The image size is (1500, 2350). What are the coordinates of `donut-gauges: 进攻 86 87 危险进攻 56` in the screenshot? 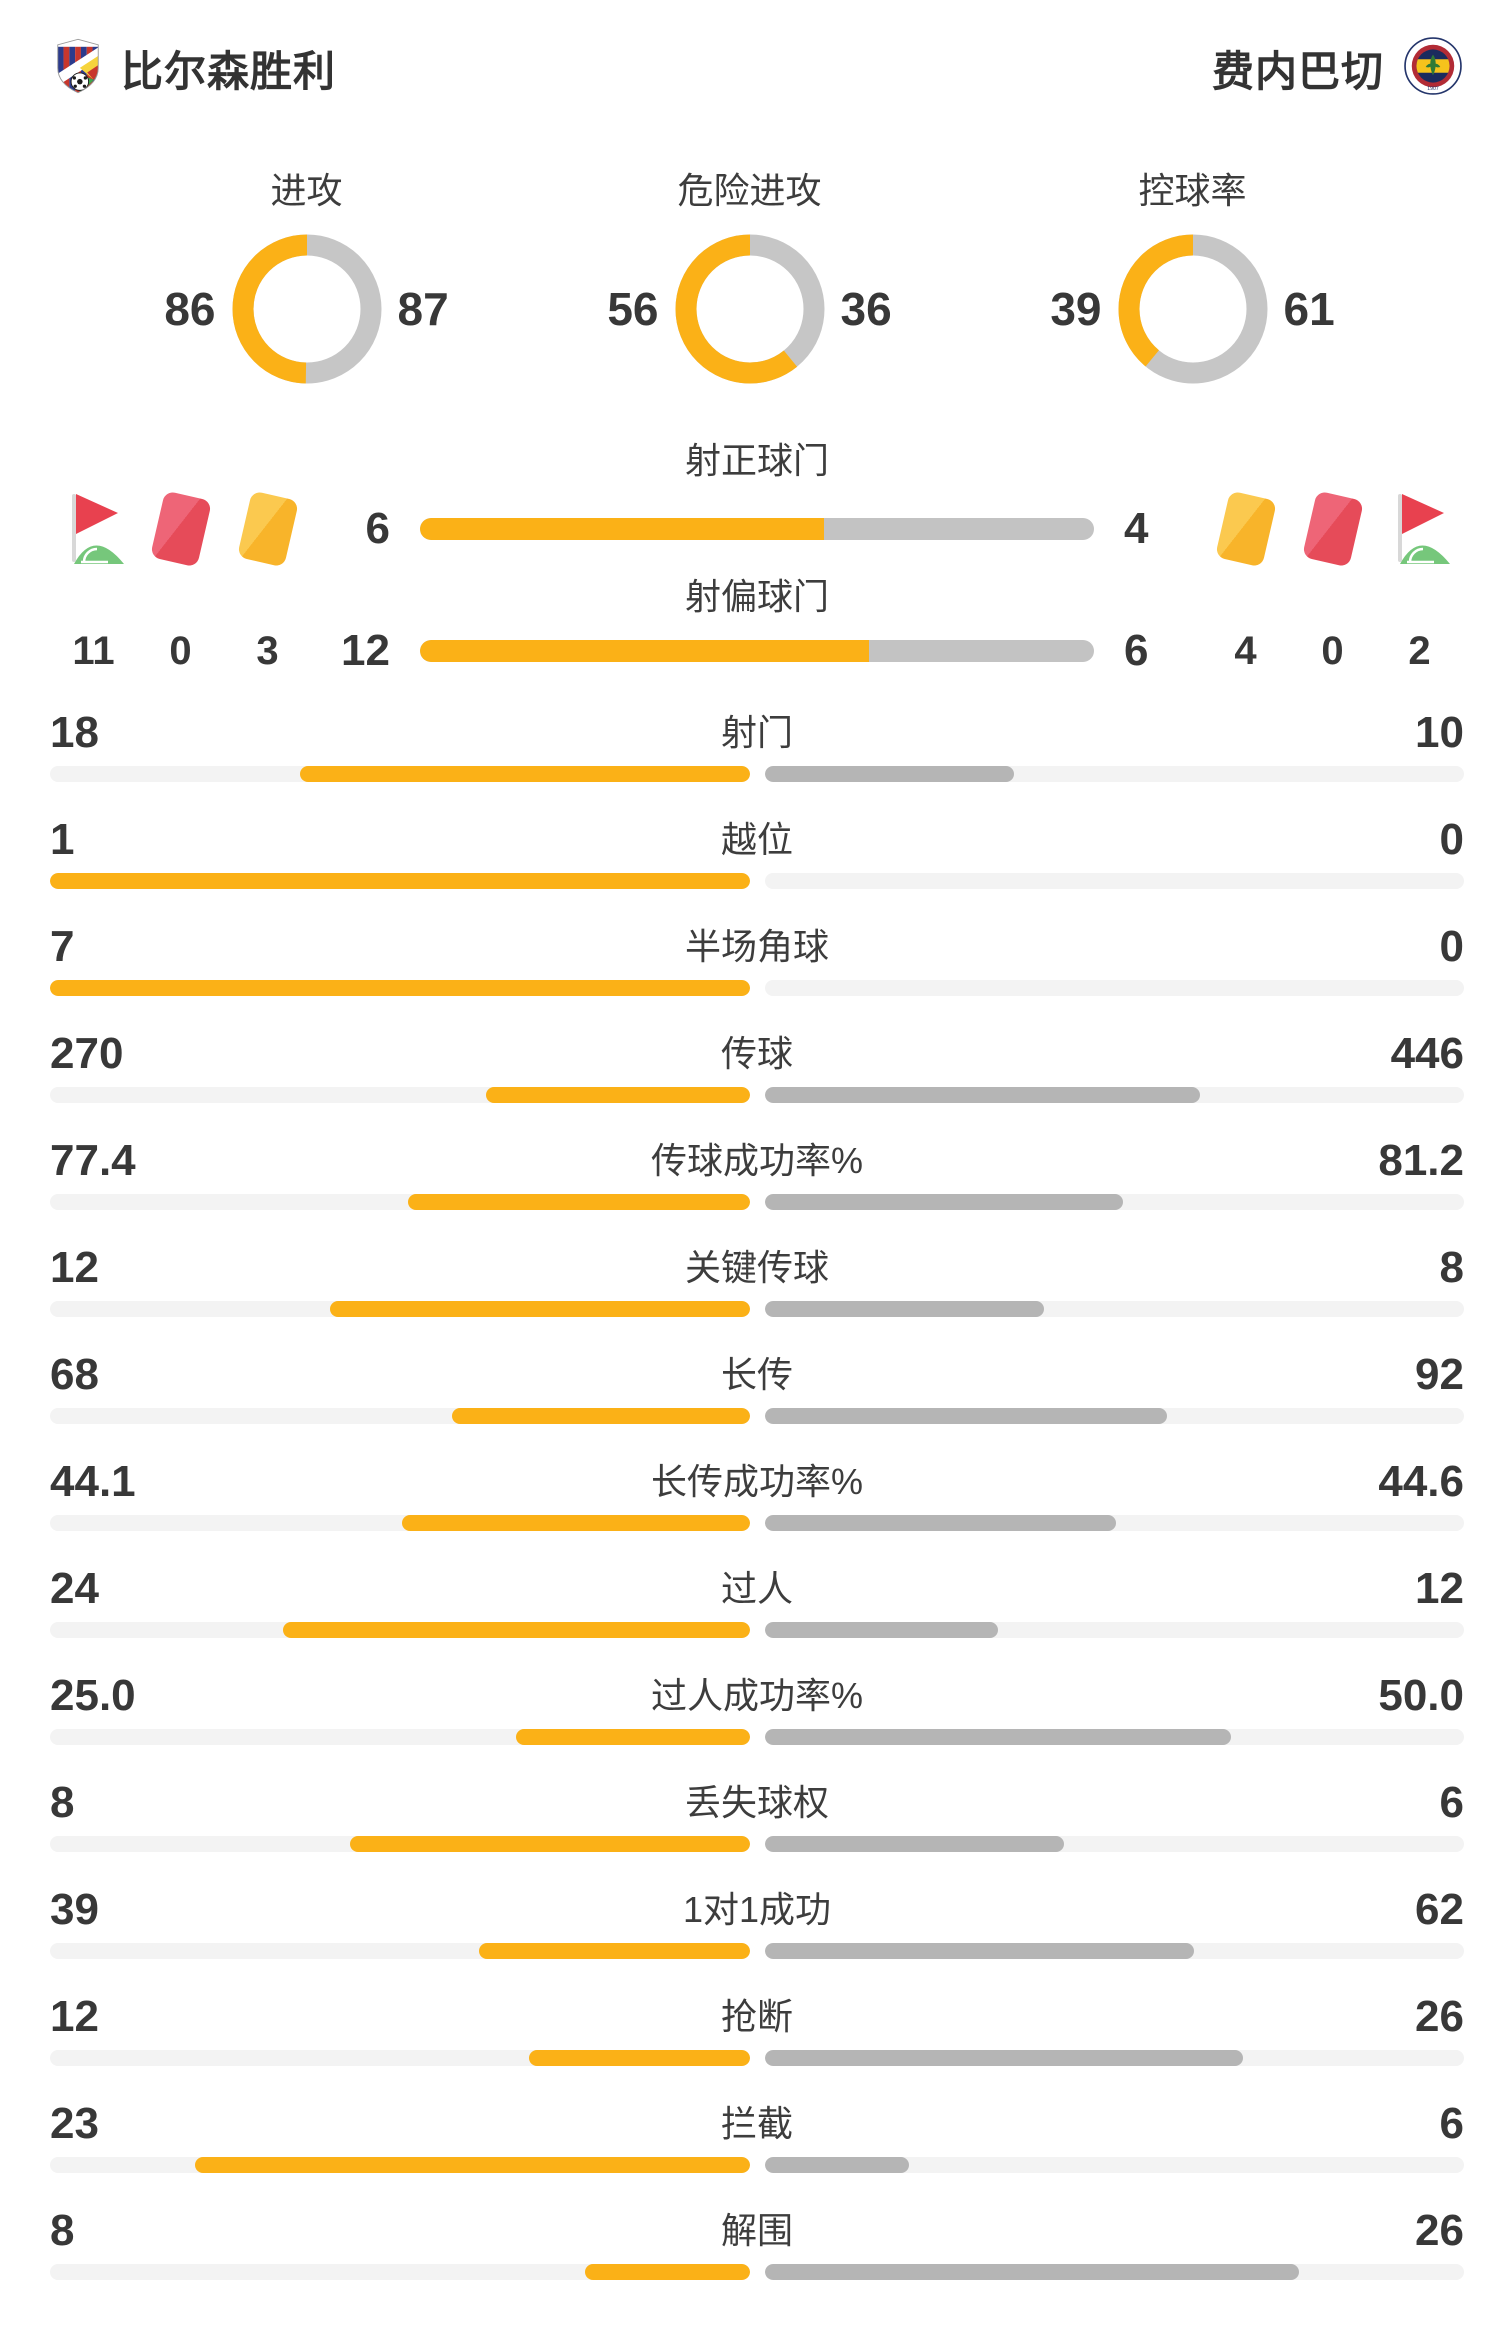 It's located at (749, 276).